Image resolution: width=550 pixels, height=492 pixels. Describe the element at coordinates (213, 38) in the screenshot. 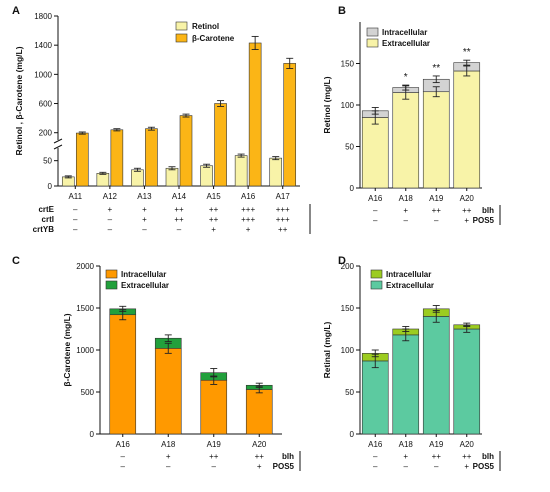

I see `legend-label: β-Carotene` at that location.